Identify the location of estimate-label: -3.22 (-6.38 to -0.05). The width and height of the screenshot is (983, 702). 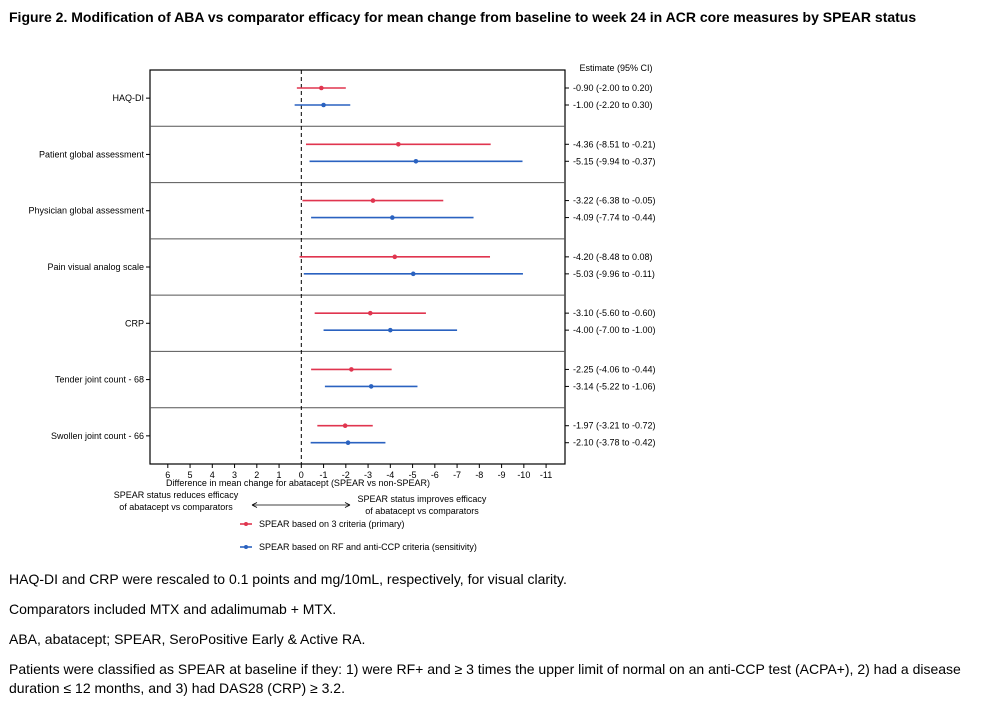
(614, 201).